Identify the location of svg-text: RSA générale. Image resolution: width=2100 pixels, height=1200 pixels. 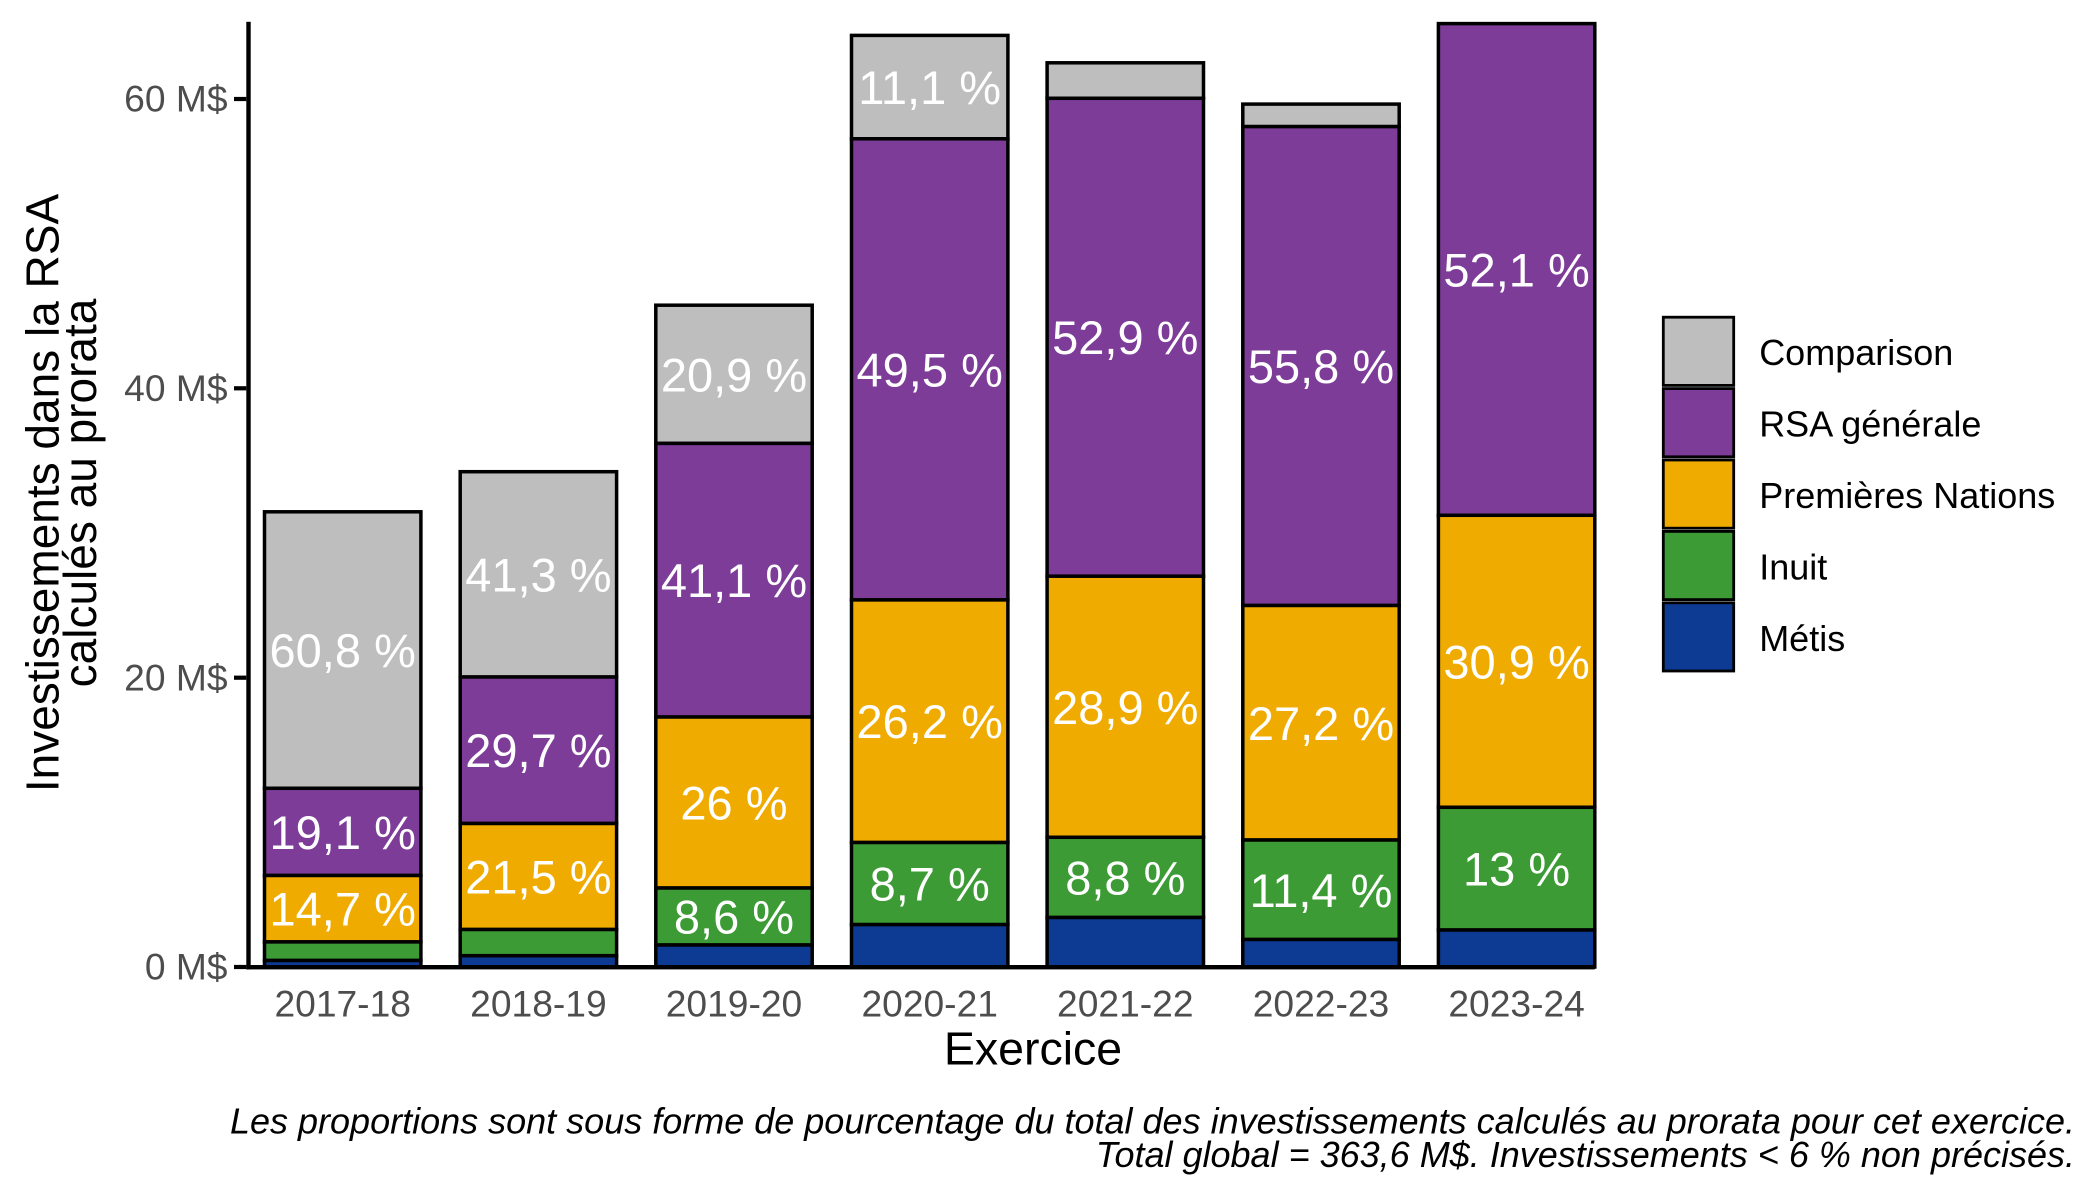
(1870, 424).